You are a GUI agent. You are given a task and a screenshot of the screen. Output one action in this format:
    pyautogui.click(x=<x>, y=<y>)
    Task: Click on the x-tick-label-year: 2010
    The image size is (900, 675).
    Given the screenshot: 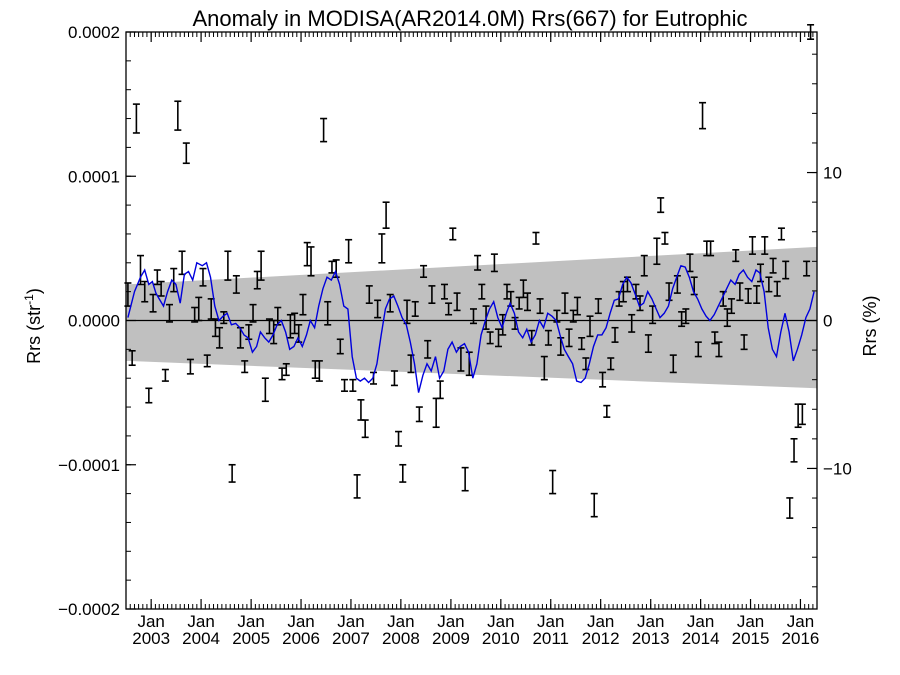 What is the action you would take?
    pyautogui.click(x=501, y=638)
    